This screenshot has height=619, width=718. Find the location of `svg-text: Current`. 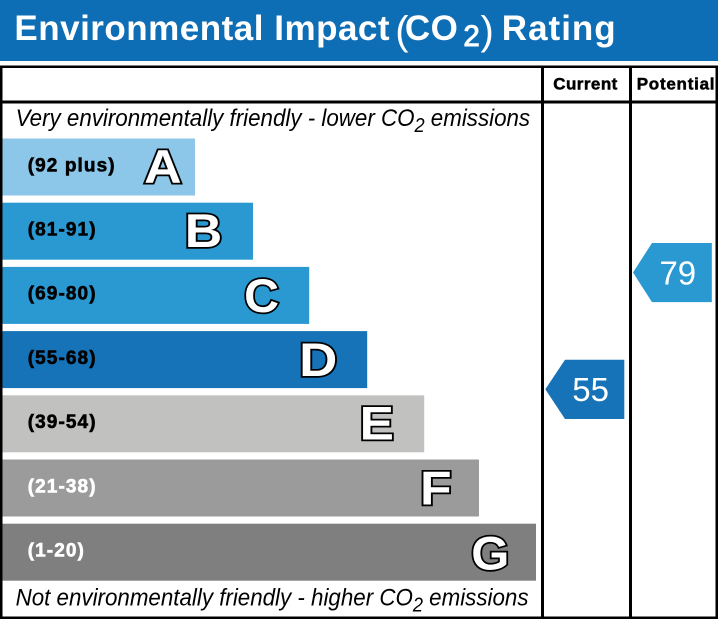

svg-text: Current is located at coordinates (585, 84).